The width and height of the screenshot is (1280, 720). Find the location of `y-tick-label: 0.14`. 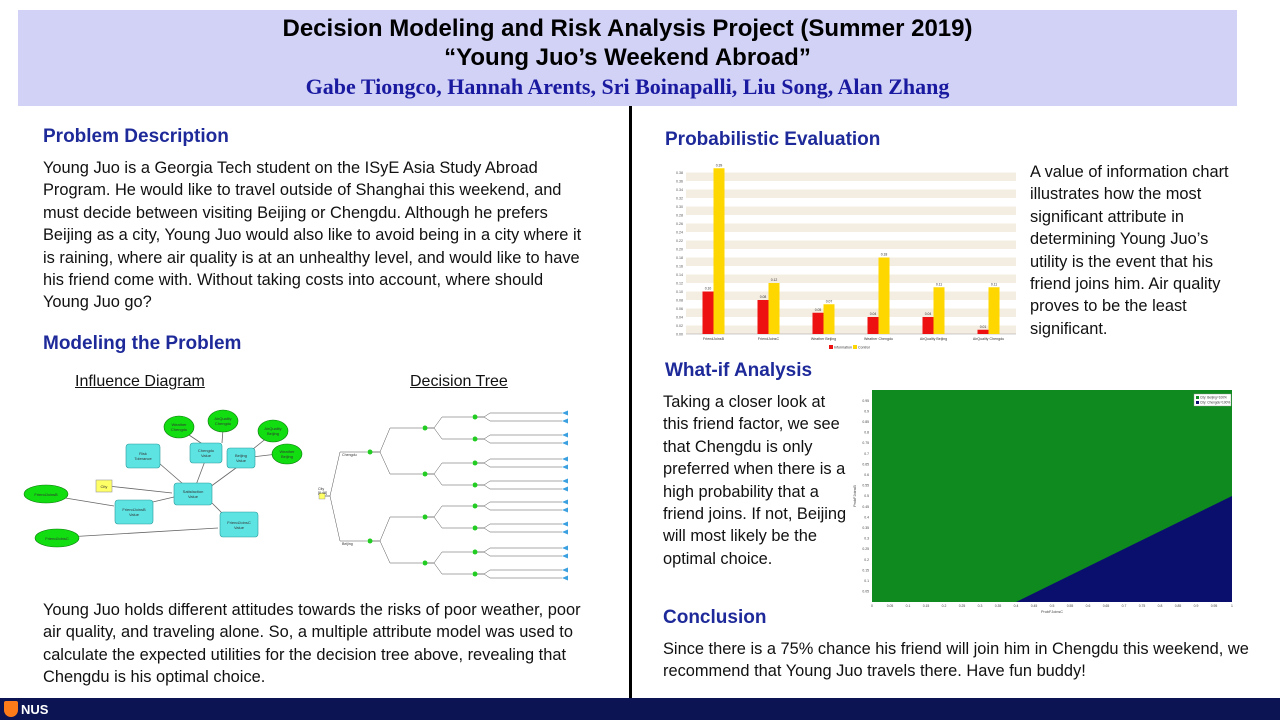

y-tick-label: 0.14 is located at coordinates (679, 275).